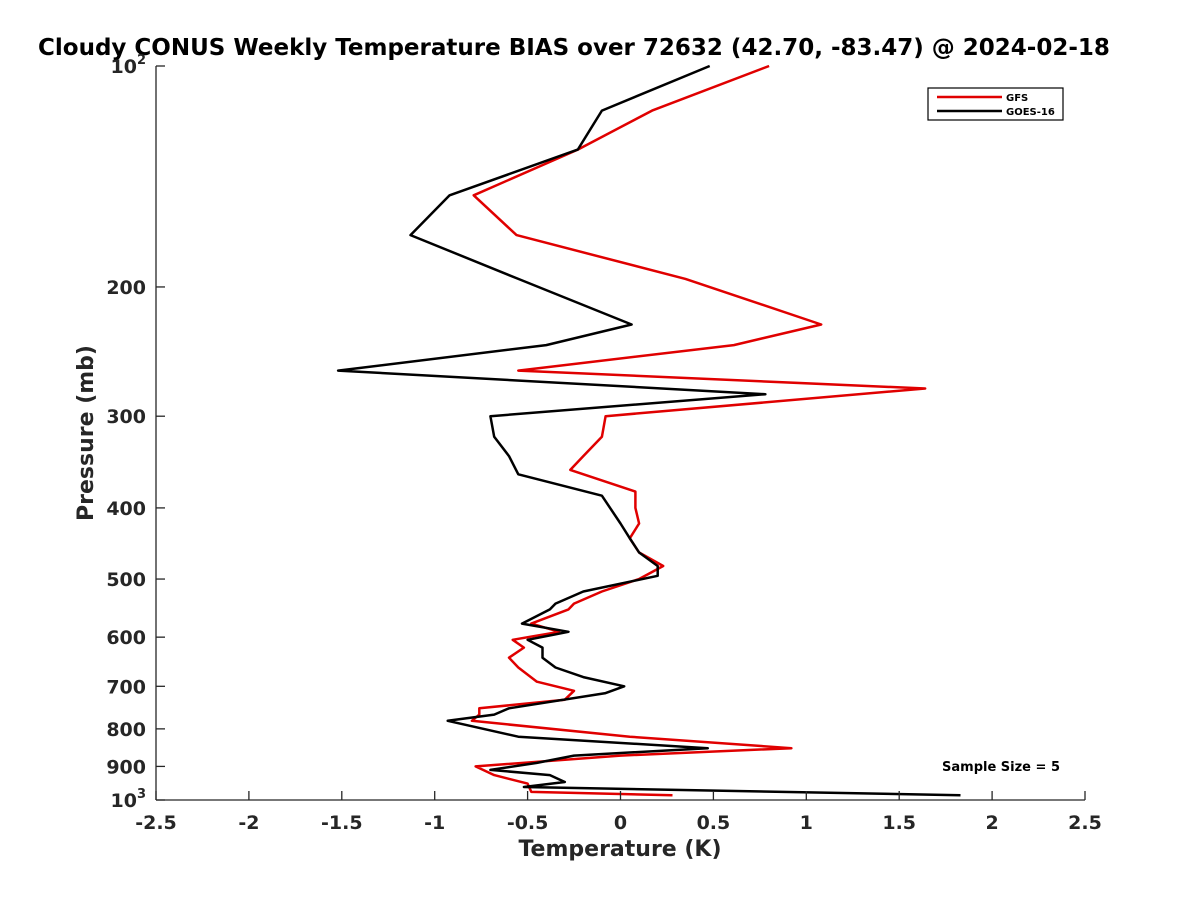 This screenshot has height=900, width=1200. I want to click on y-tick-label: 200, so click(126, 288).